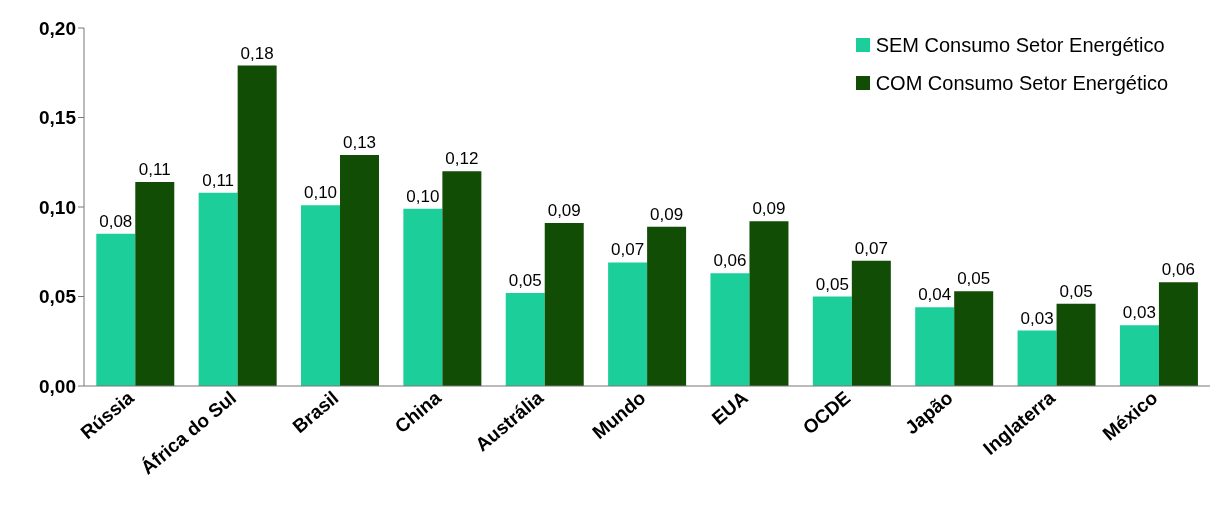  Describe the element at coordinates (116, 221) in the screenshot. I see `data-label: 0,08` at that location.